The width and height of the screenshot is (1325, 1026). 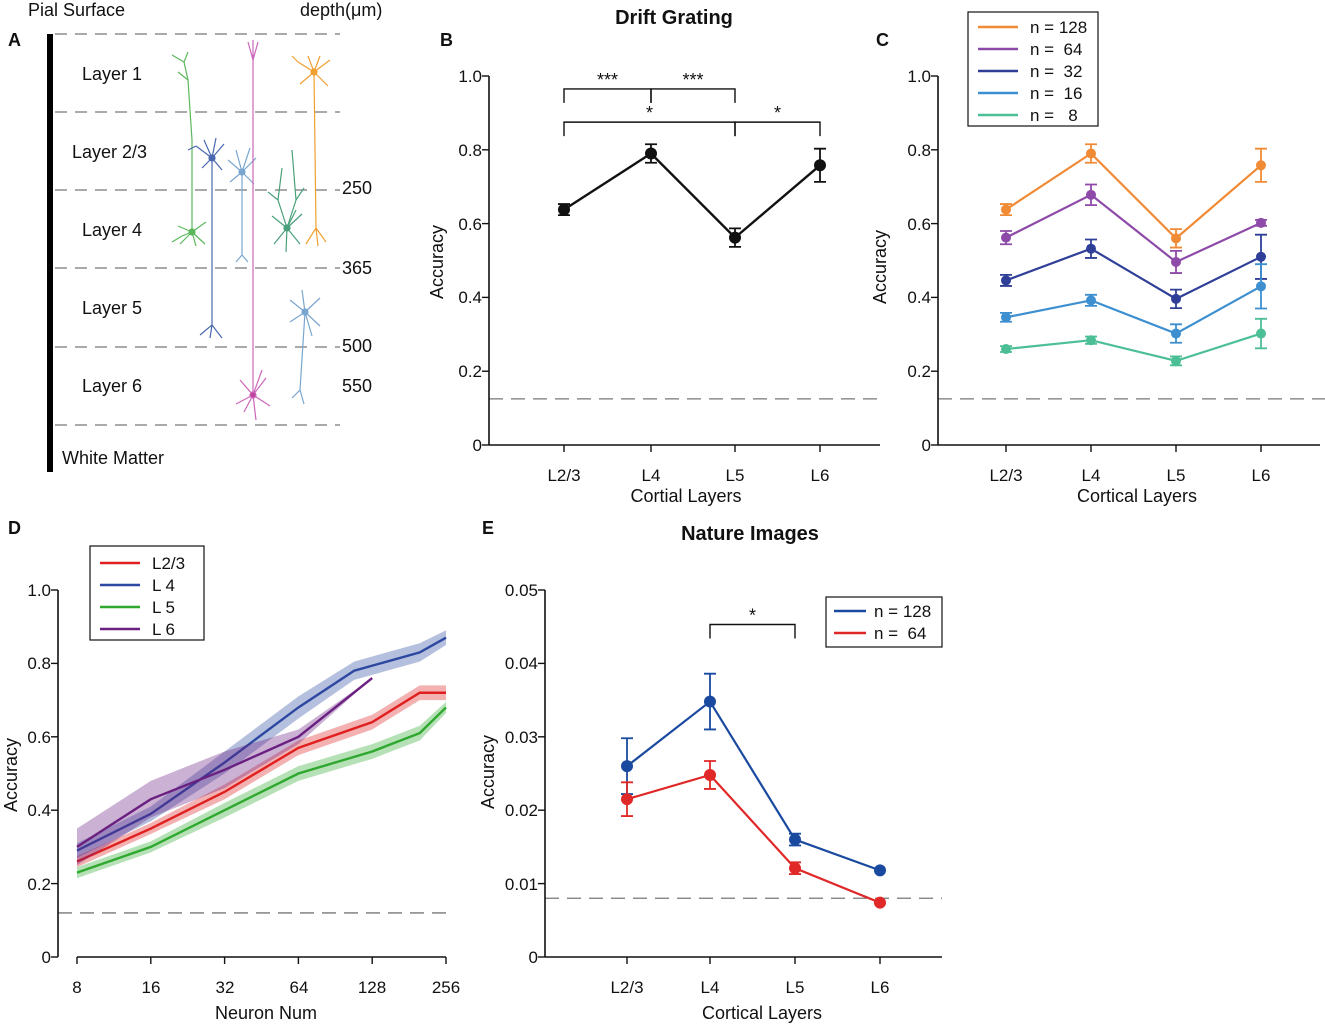 I want to click on depth-365-label: 365, so click(x=357, y=268).